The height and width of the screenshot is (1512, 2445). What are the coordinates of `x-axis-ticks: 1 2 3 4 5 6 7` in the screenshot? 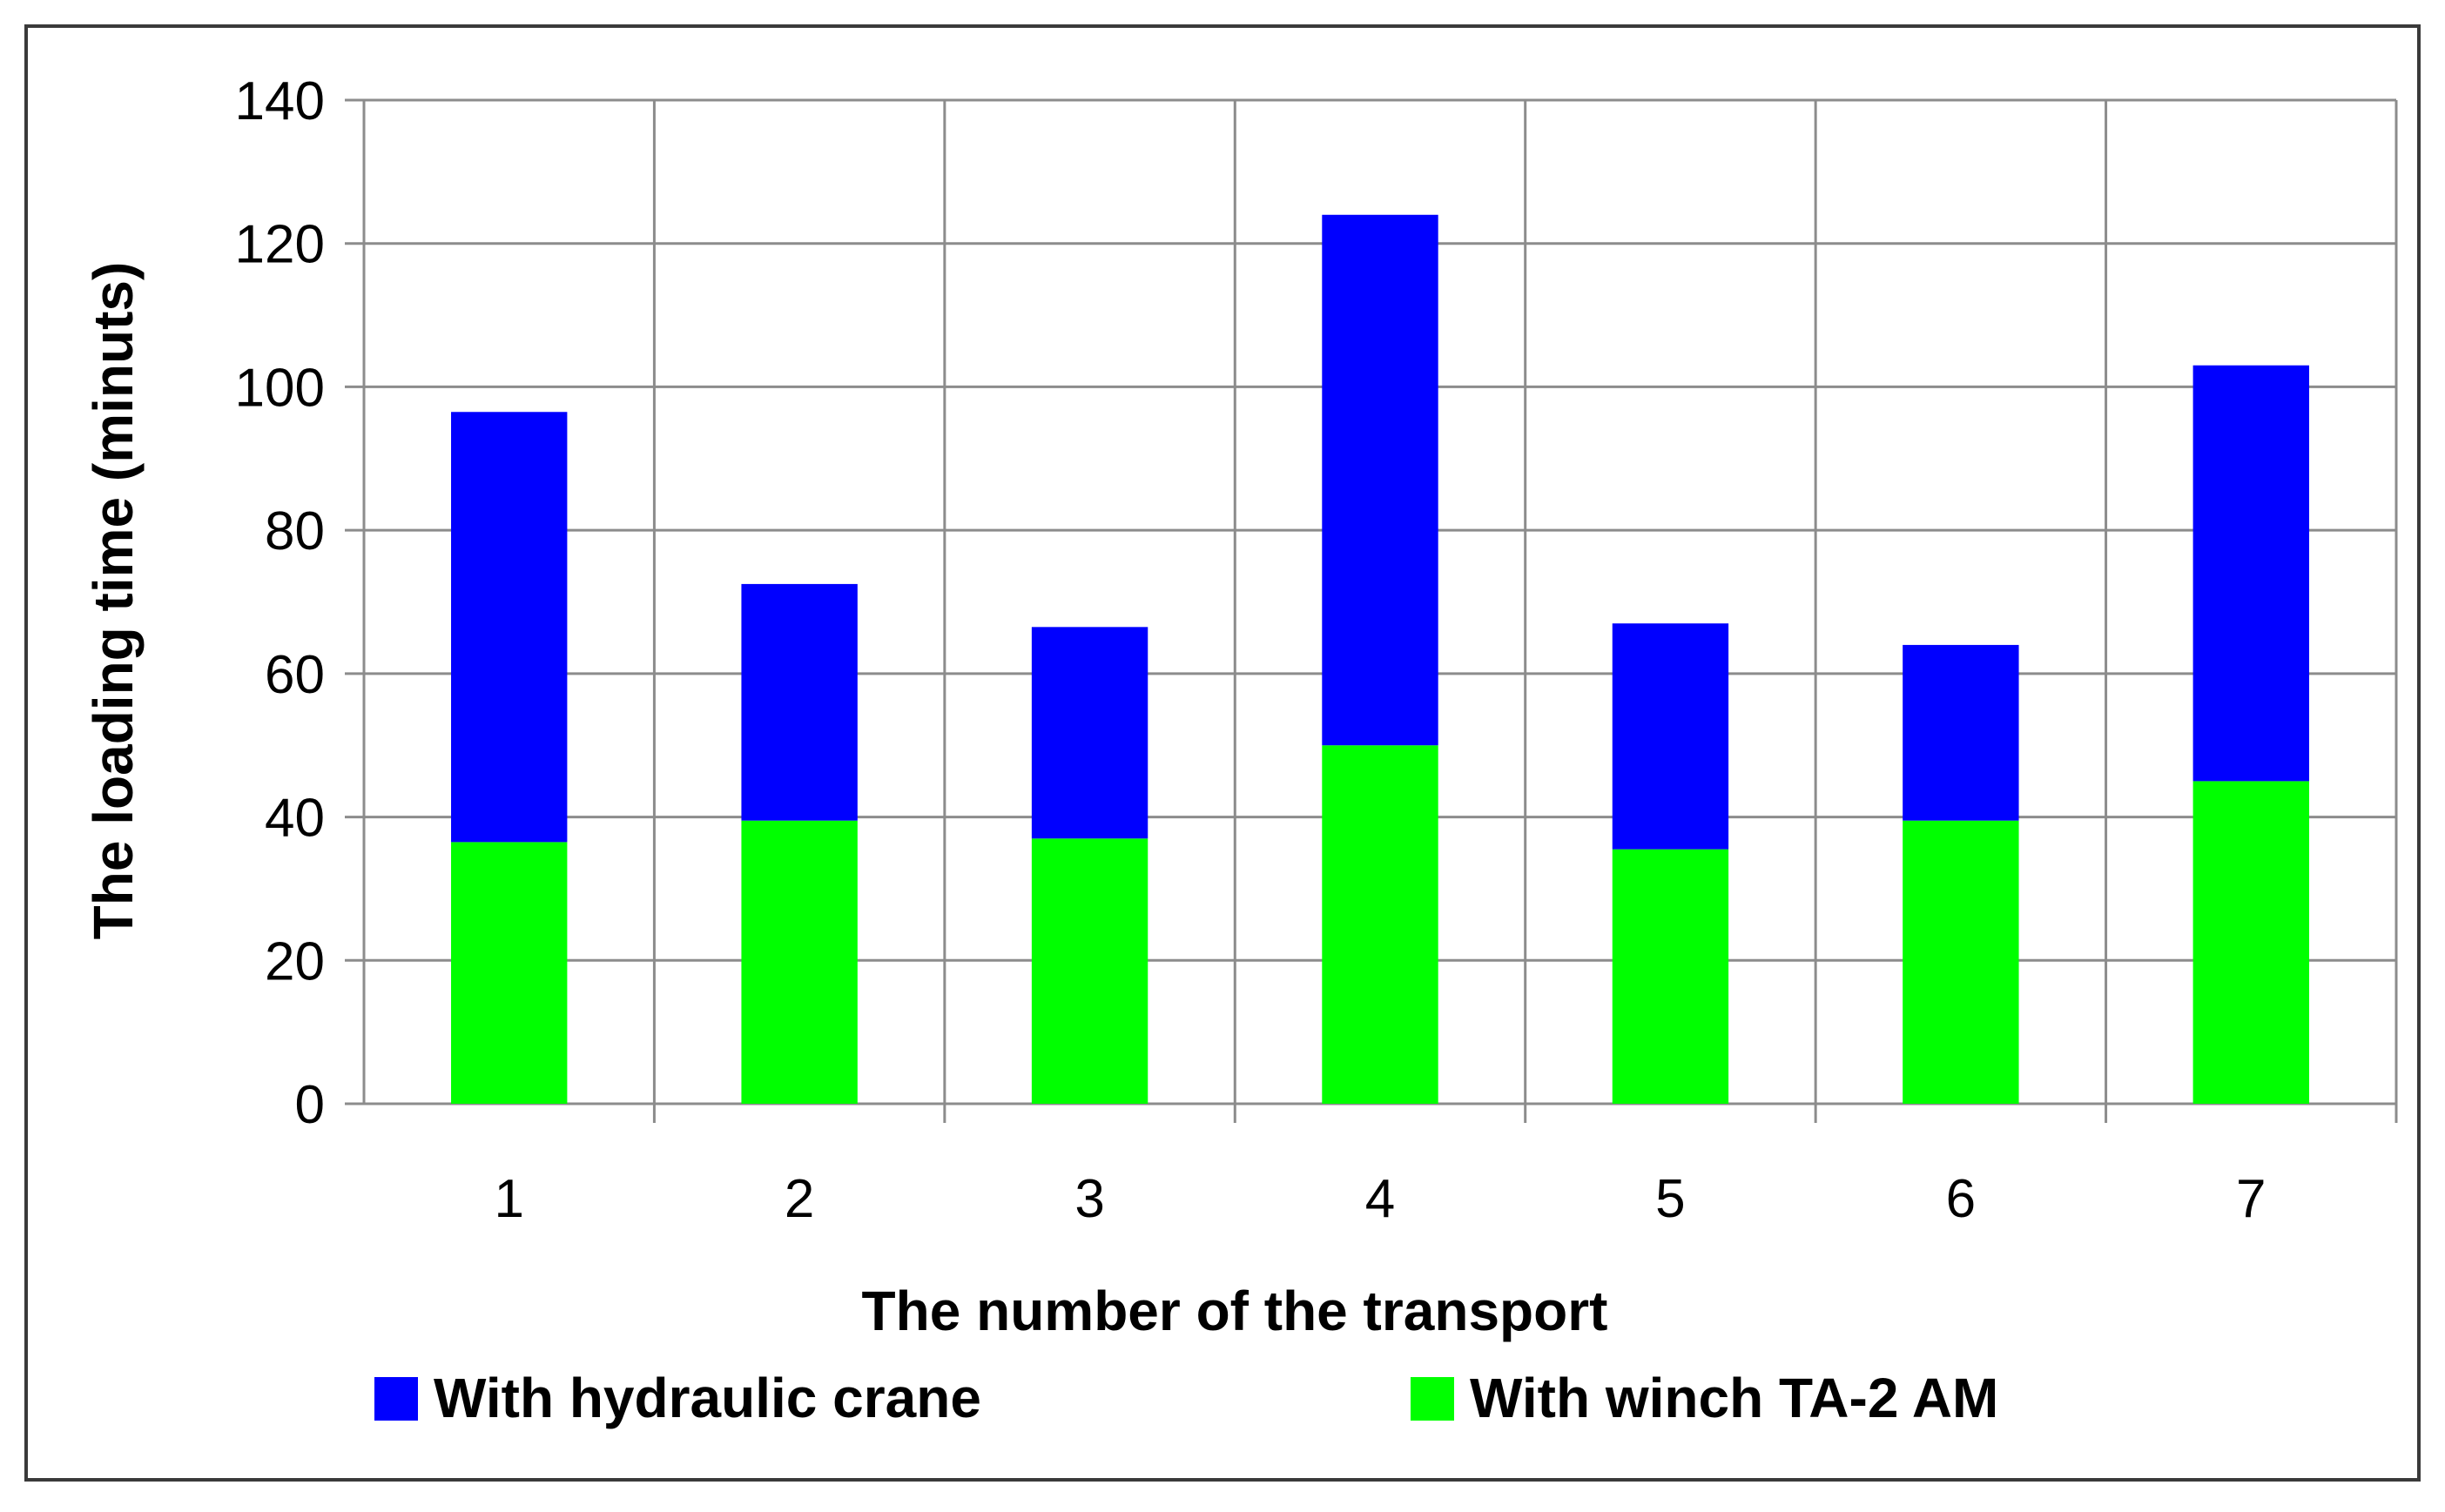 It's located at (1380, 1199).